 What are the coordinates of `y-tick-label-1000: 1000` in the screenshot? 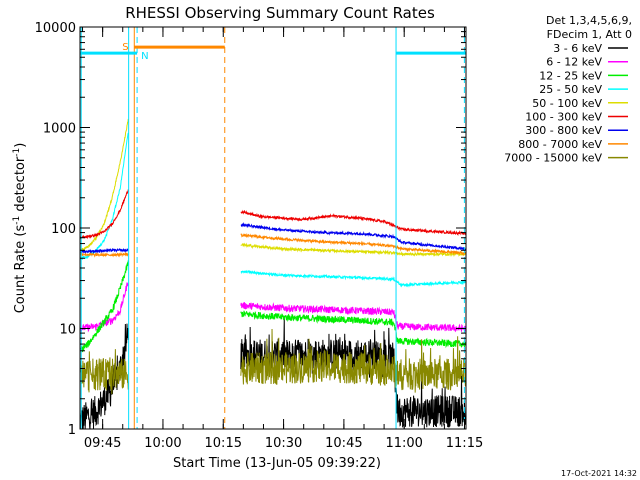 It's located at (59, 129).